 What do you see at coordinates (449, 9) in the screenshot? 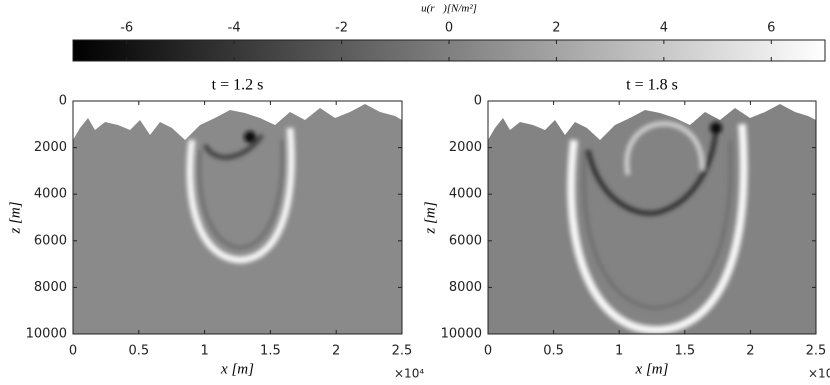
I see `colorbar-label: u(r⃗)[N/m²]` at bounding box center [449, 9].